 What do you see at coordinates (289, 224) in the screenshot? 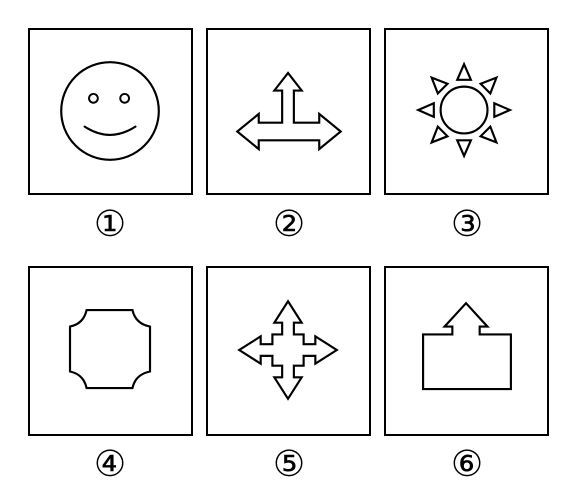
I see `panel-label-2: ②` at bounding box center [289, 224].